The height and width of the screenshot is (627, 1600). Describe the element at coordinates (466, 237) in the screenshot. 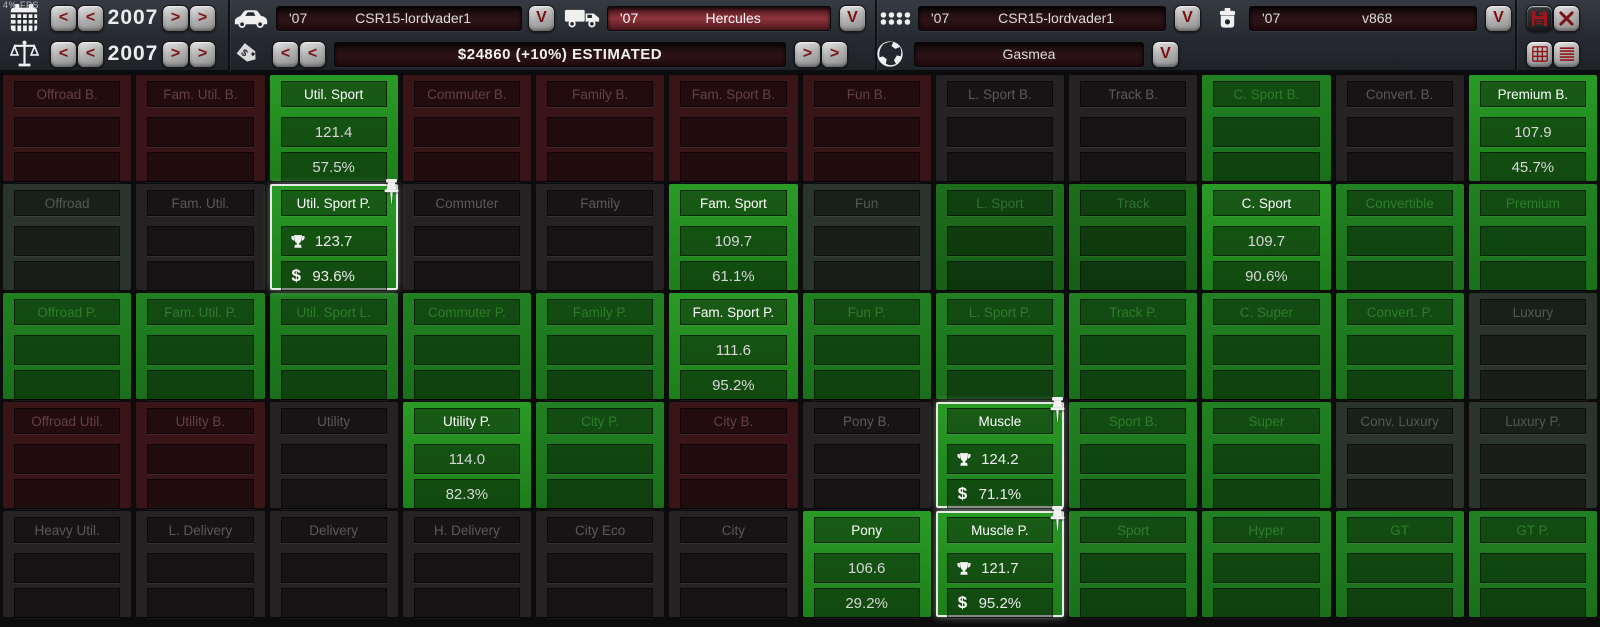

I see `segment-tile: Commuter` at that location.